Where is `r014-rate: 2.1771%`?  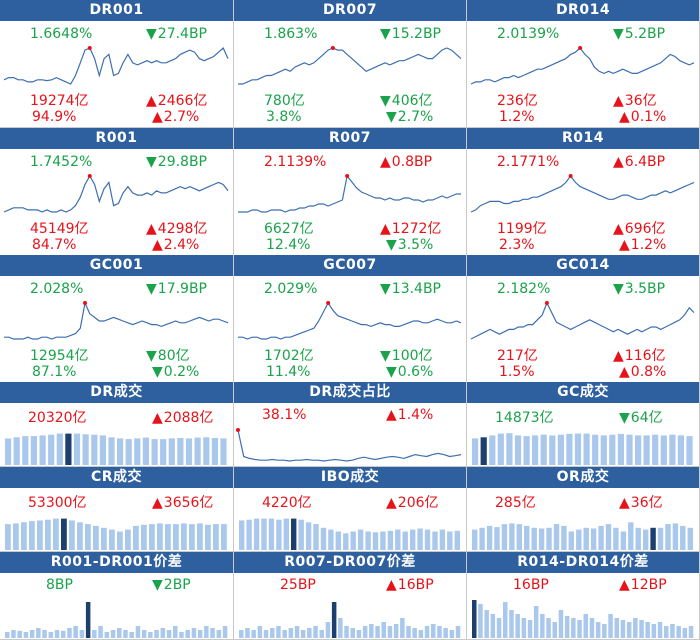
r014-rate: 2.1771% is located at coordinates (528, 162).